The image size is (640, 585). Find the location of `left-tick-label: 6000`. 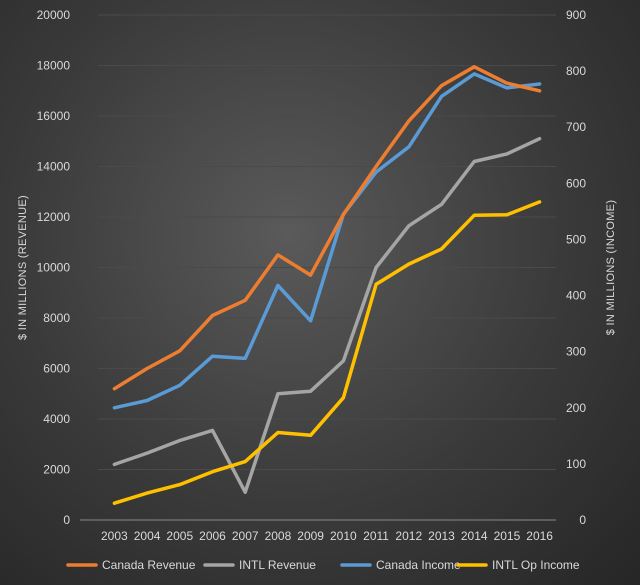

left-tick-label: 6000 is located at coordinates (56, 369).